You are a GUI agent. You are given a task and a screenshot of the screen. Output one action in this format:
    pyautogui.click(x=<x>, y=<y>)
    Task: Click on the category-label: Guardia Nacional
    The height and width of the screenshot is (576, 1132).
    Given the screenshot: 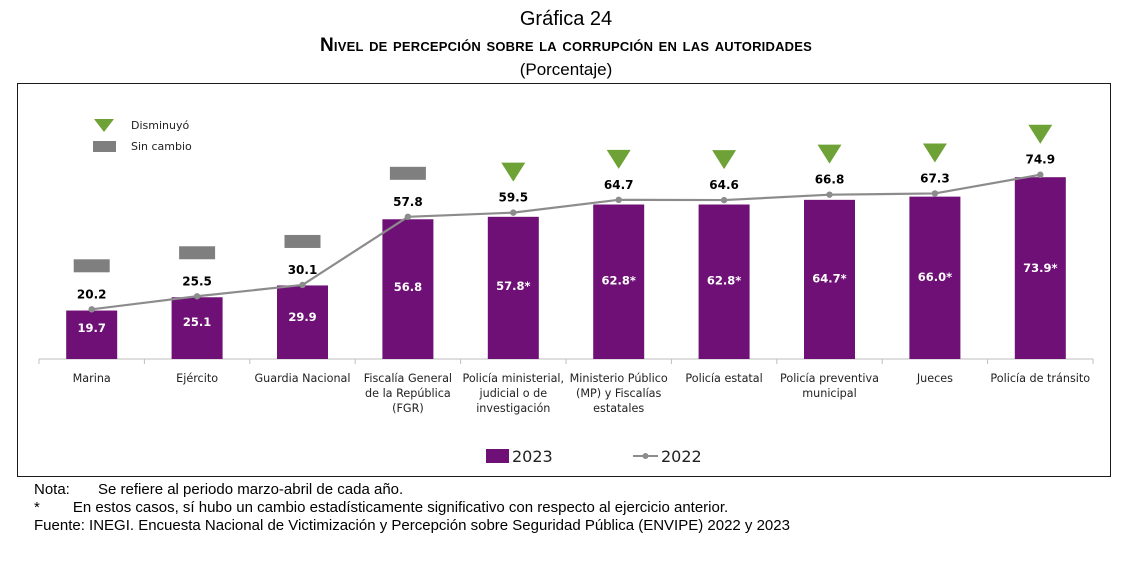 What is the action you would take?
    pyautogui.click(x=302, y=378)
    